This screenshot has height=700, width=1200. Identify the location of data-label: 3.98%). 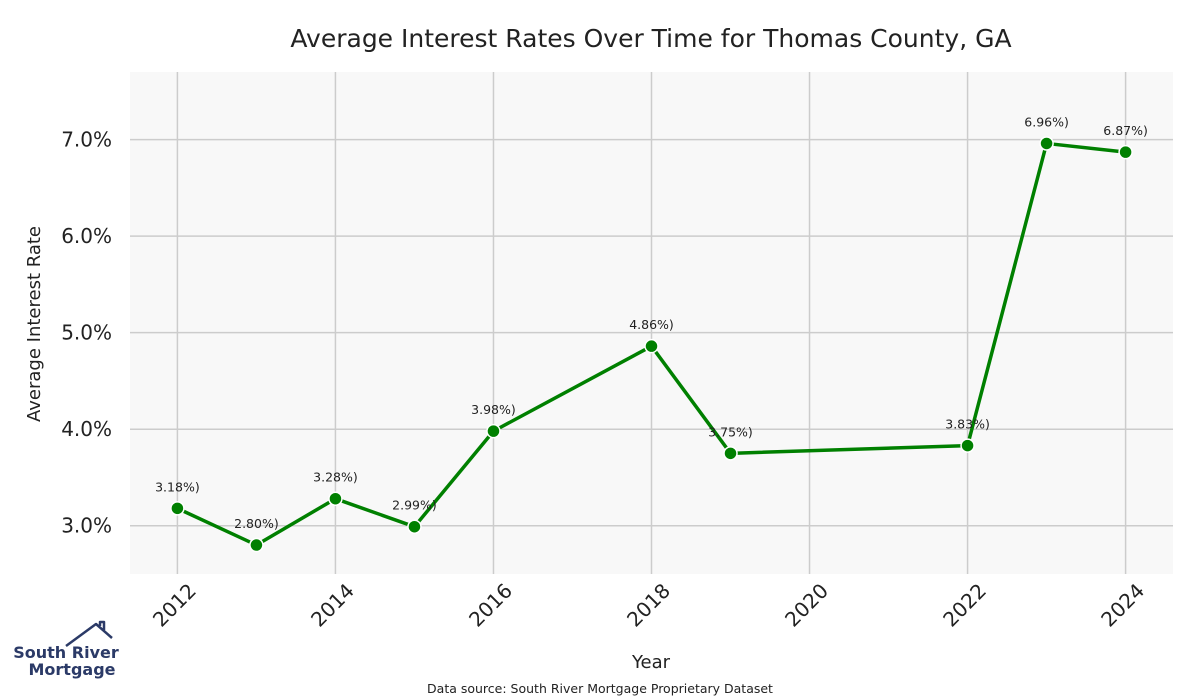
(493, 409).